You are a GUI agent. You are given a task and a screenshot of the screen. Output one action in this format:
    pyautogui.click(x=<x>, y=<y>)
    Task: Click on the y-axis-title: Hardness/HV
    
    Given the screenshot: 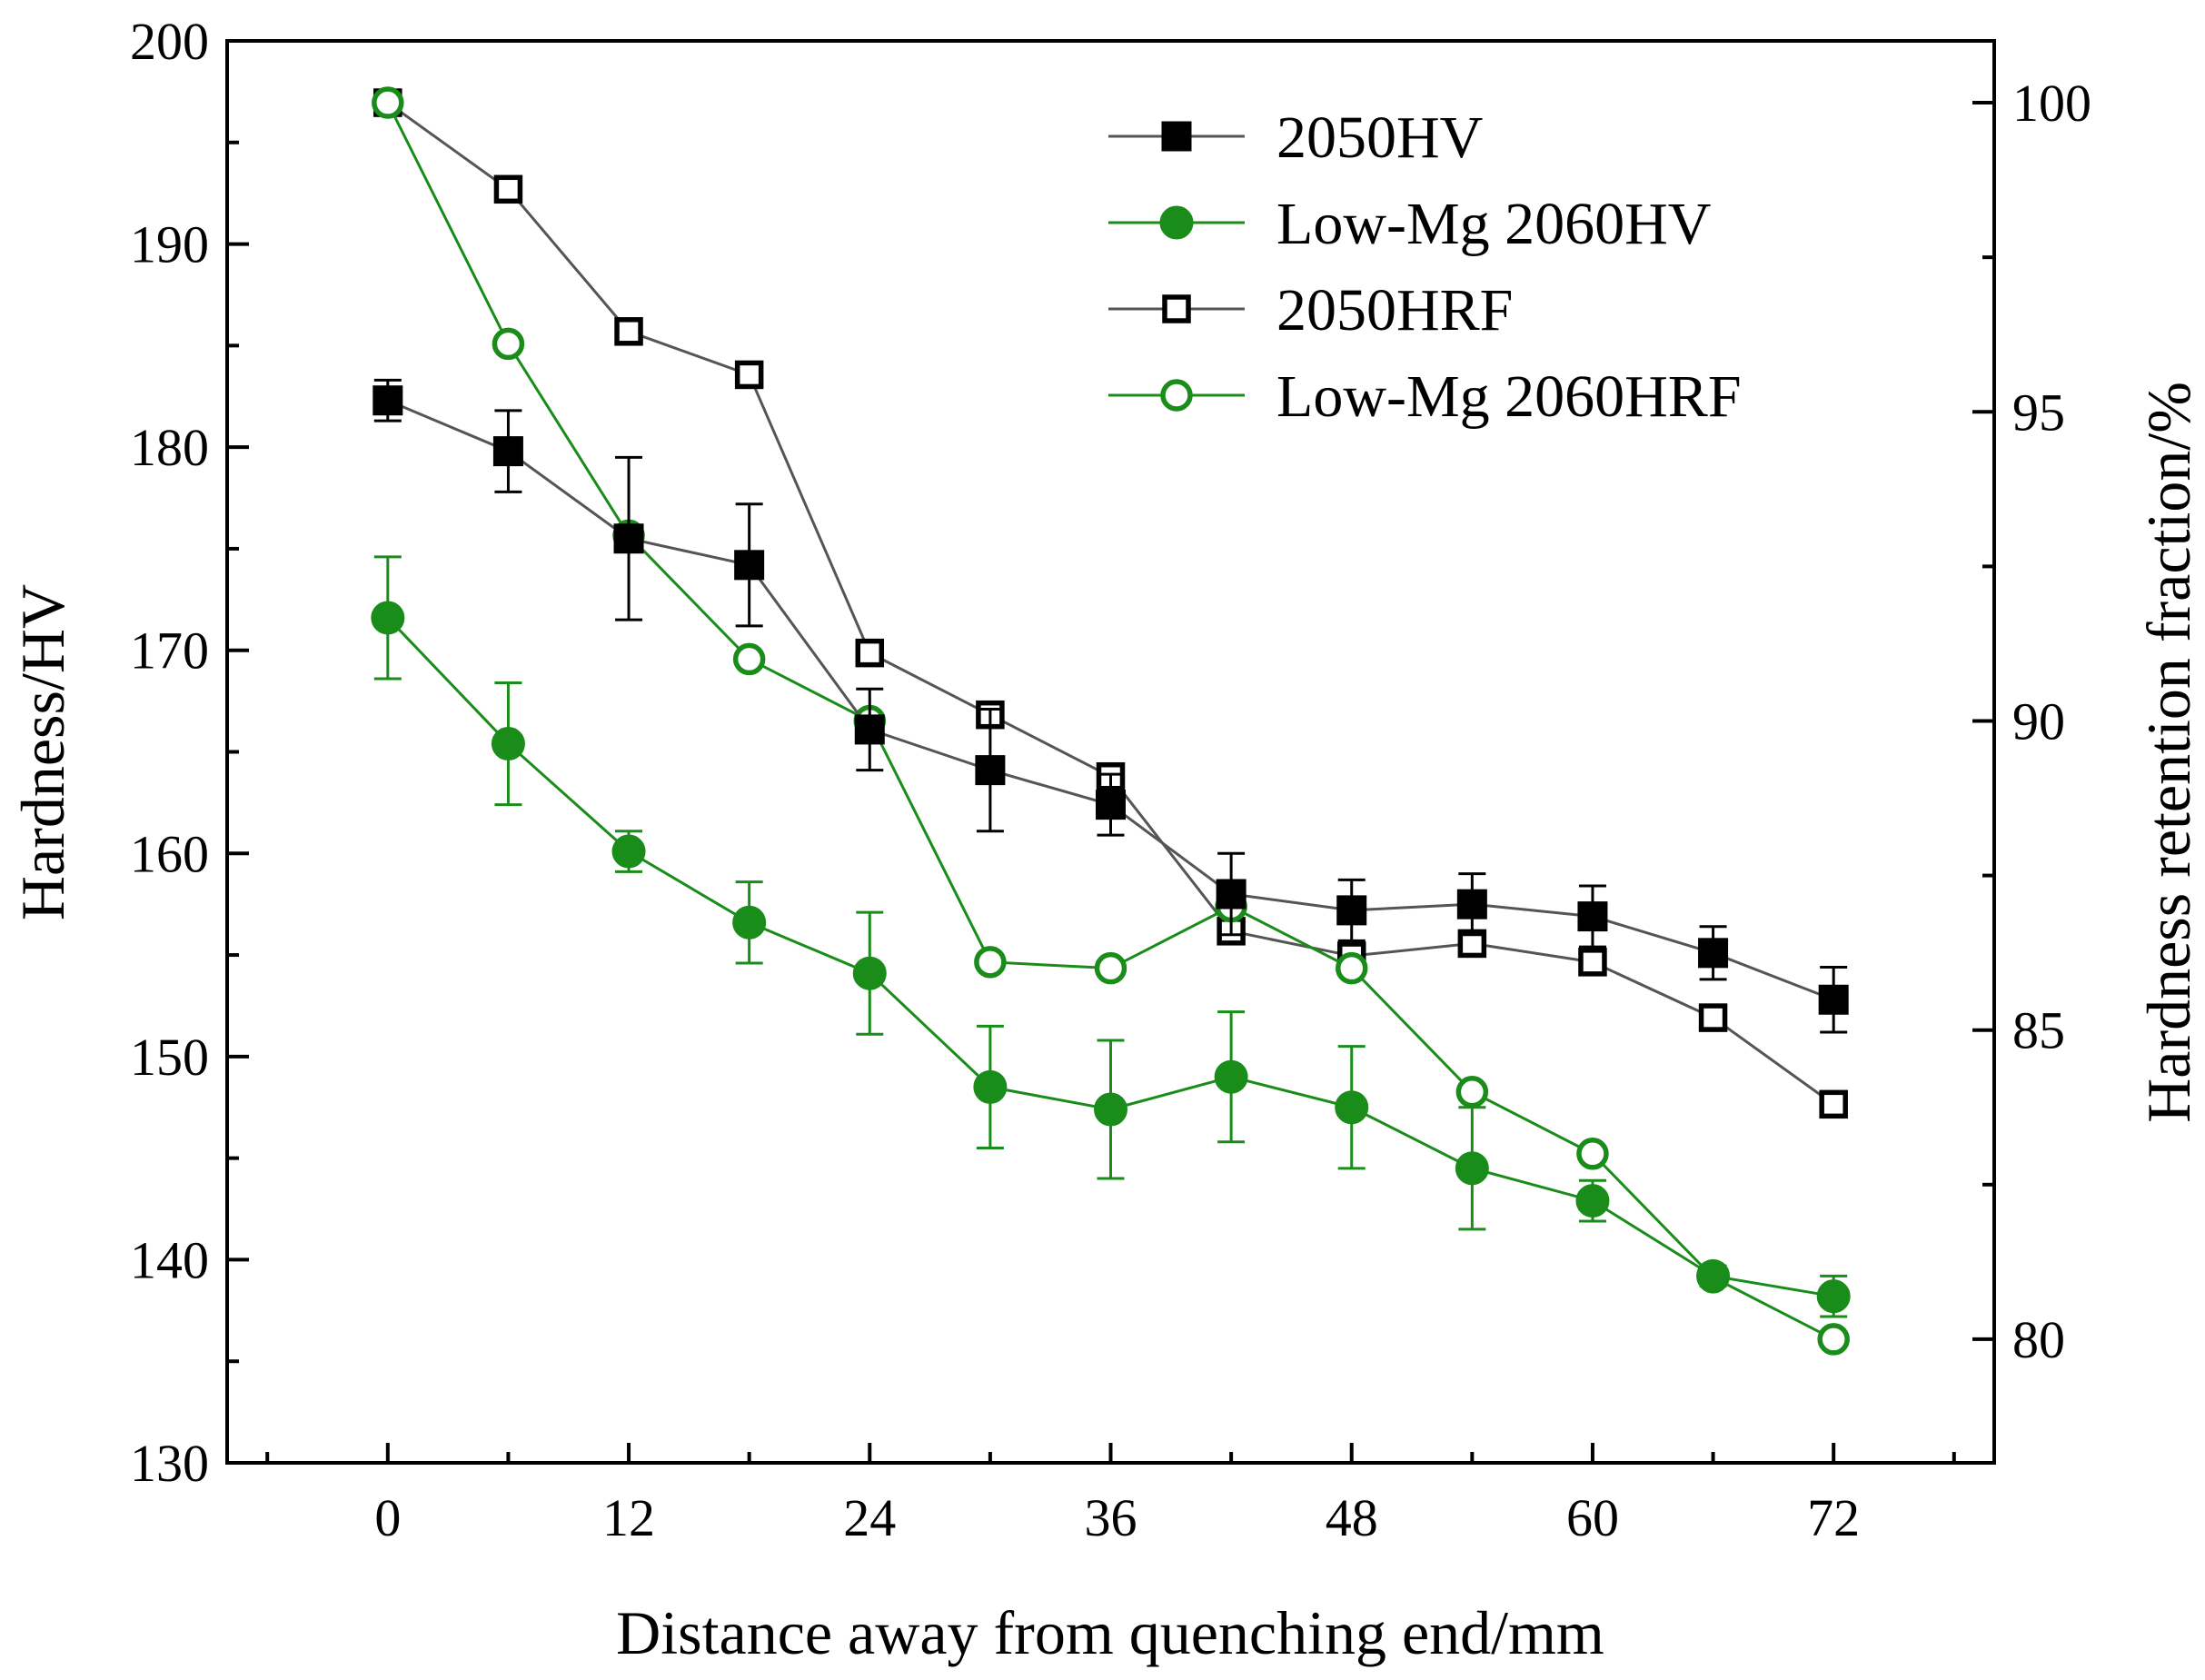 What is the action you would take?
    pyautogui.click(x=42, y=752)
    